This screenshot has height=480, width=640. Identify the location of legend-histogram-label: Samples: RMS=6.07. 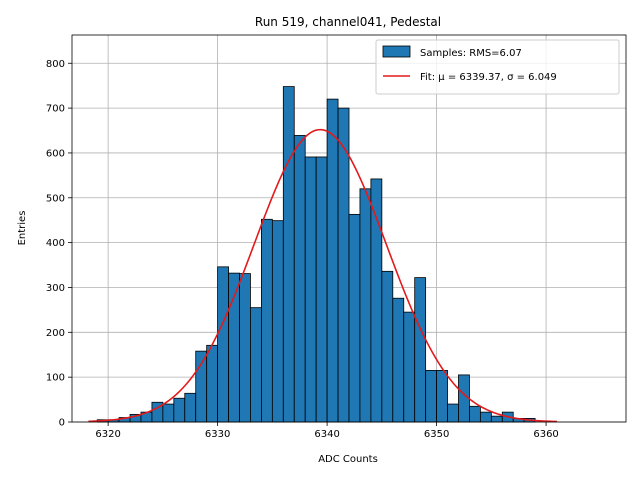
(471, 53).